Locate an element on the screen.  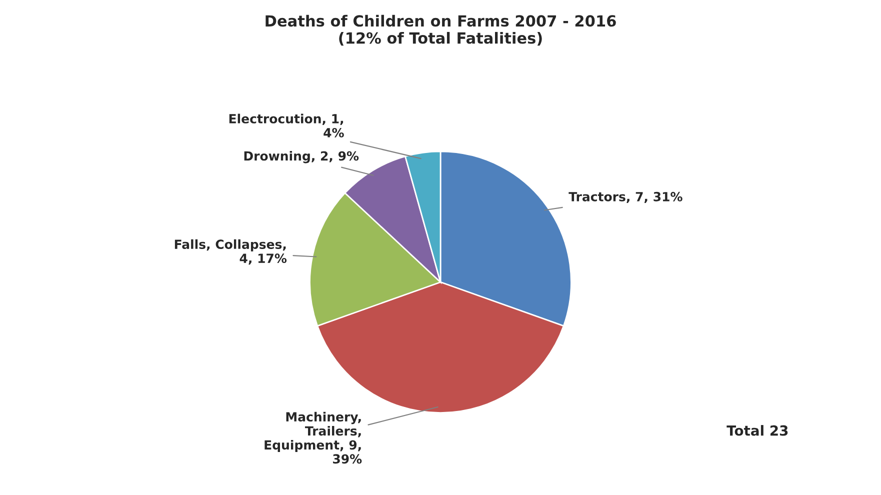
slice-label: Electrocution, 1, 4% is located at coordinates (286, 126).